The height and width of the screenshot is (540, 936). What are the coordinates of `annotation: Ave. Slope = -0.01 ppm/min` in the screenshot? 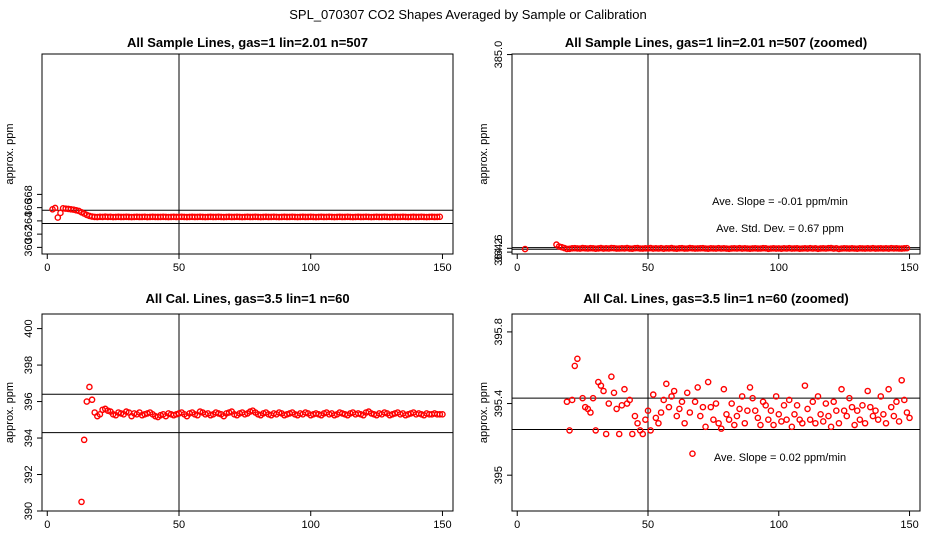 It's located at (780, 202).